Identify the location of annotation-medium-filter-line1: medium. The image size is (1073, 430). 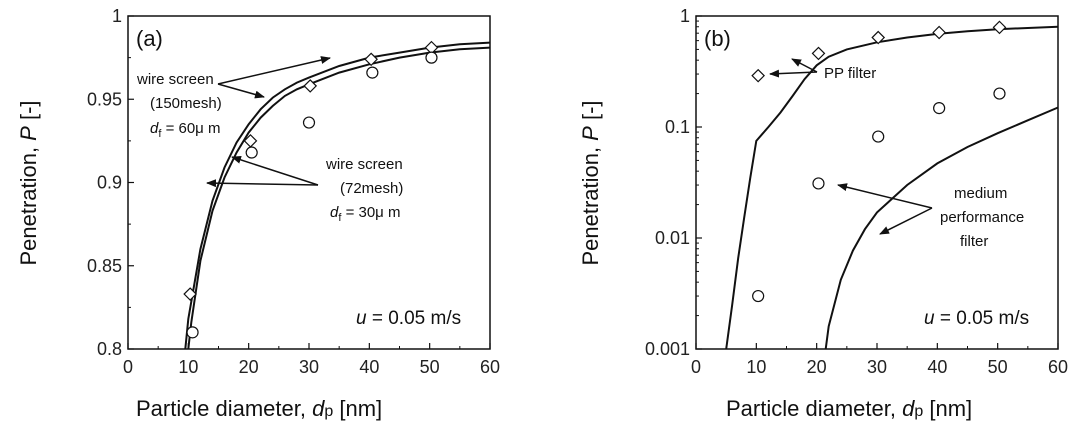
(980, 193).